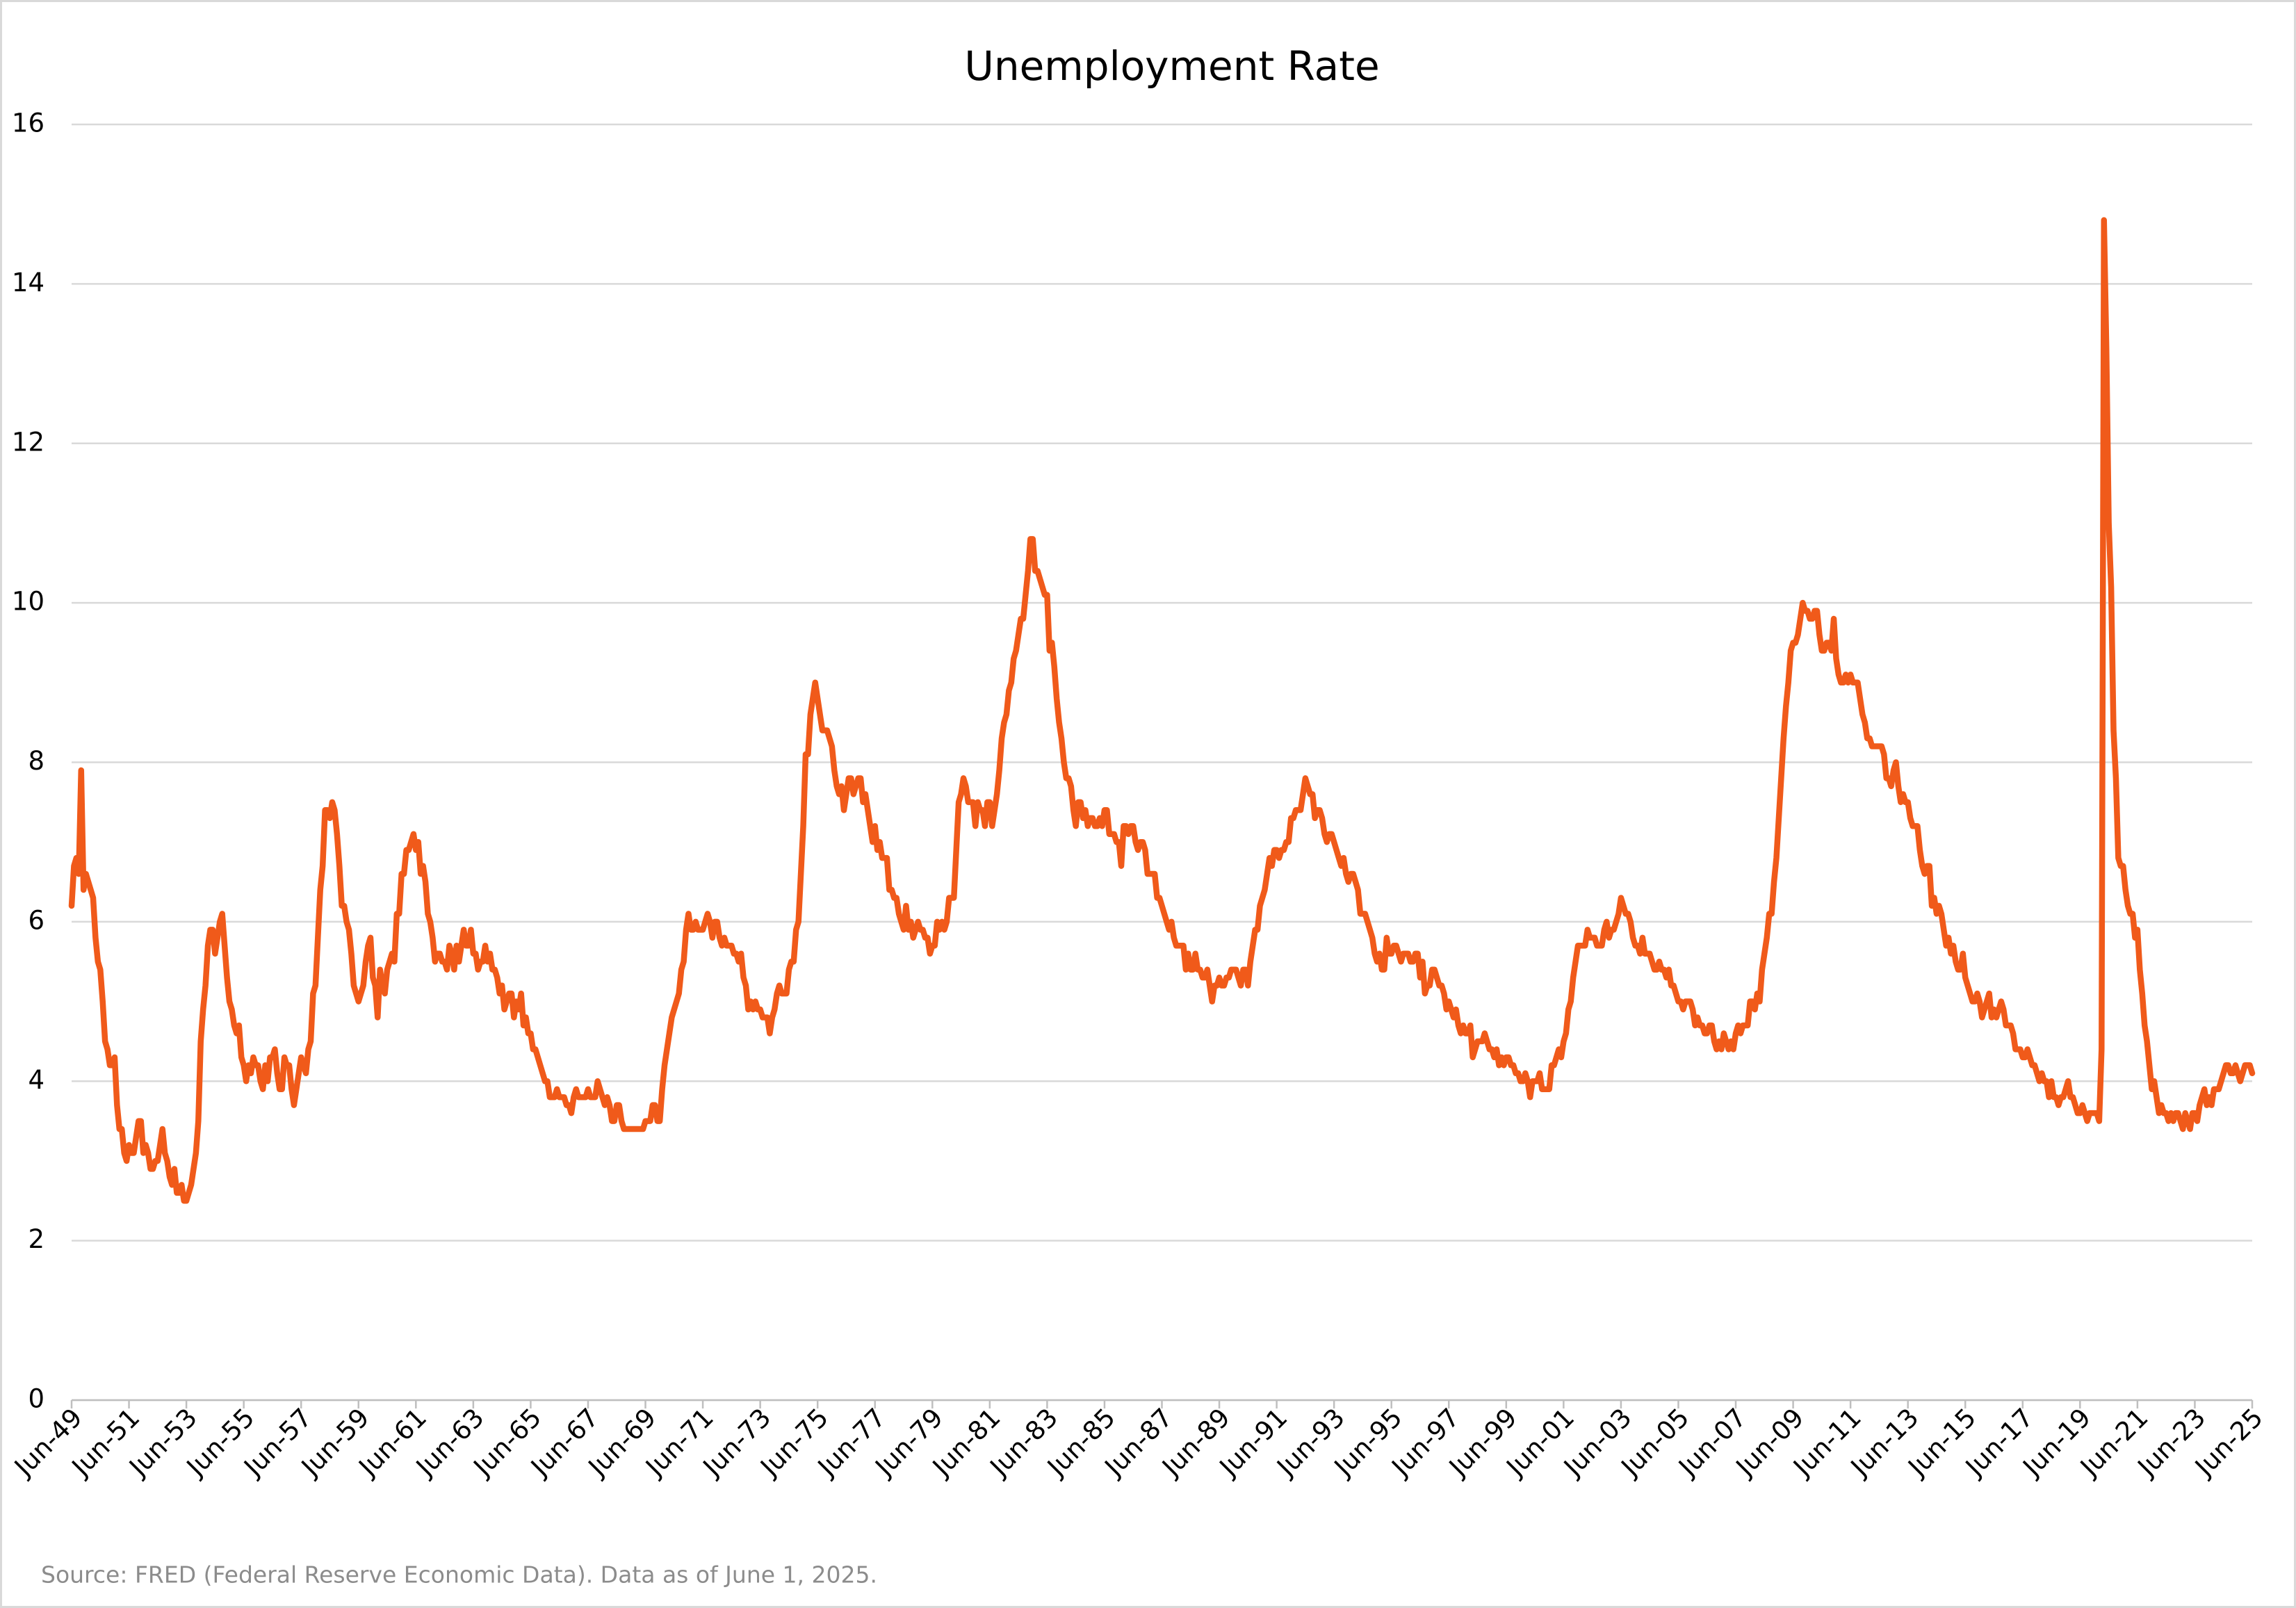 Image resolution: width=2296 pixels, height=1608 pixels. I want to click on y-tick-label: 2, so click(36, 1239).